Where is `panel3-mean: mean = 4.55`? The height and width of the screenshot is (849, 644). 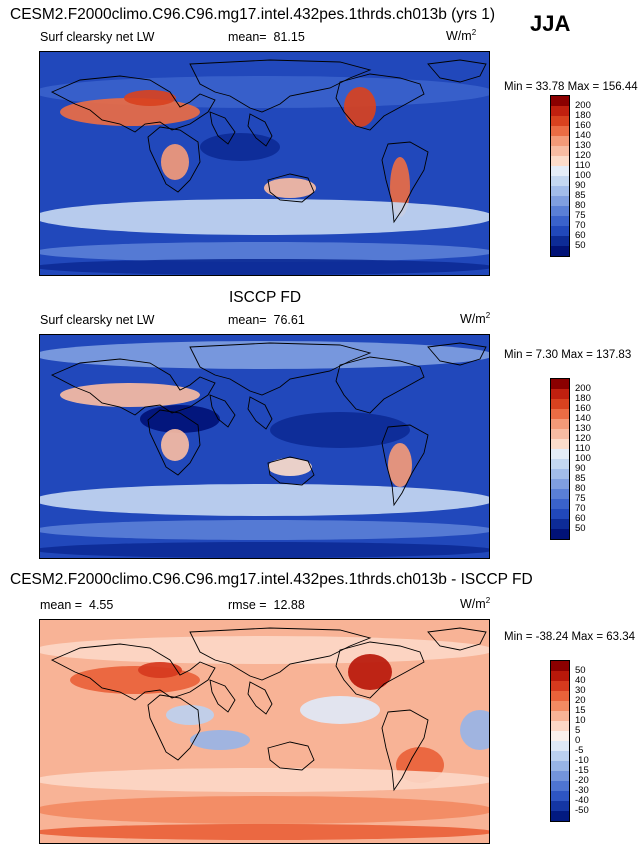
panel3-mean: mean = 4.55 is located at coordinates (77, 605).